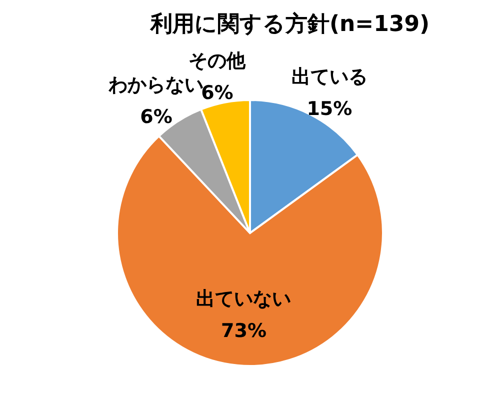 The image size is (500, 402). I want to click on slice-label: 出ていない, so click(244, 299).